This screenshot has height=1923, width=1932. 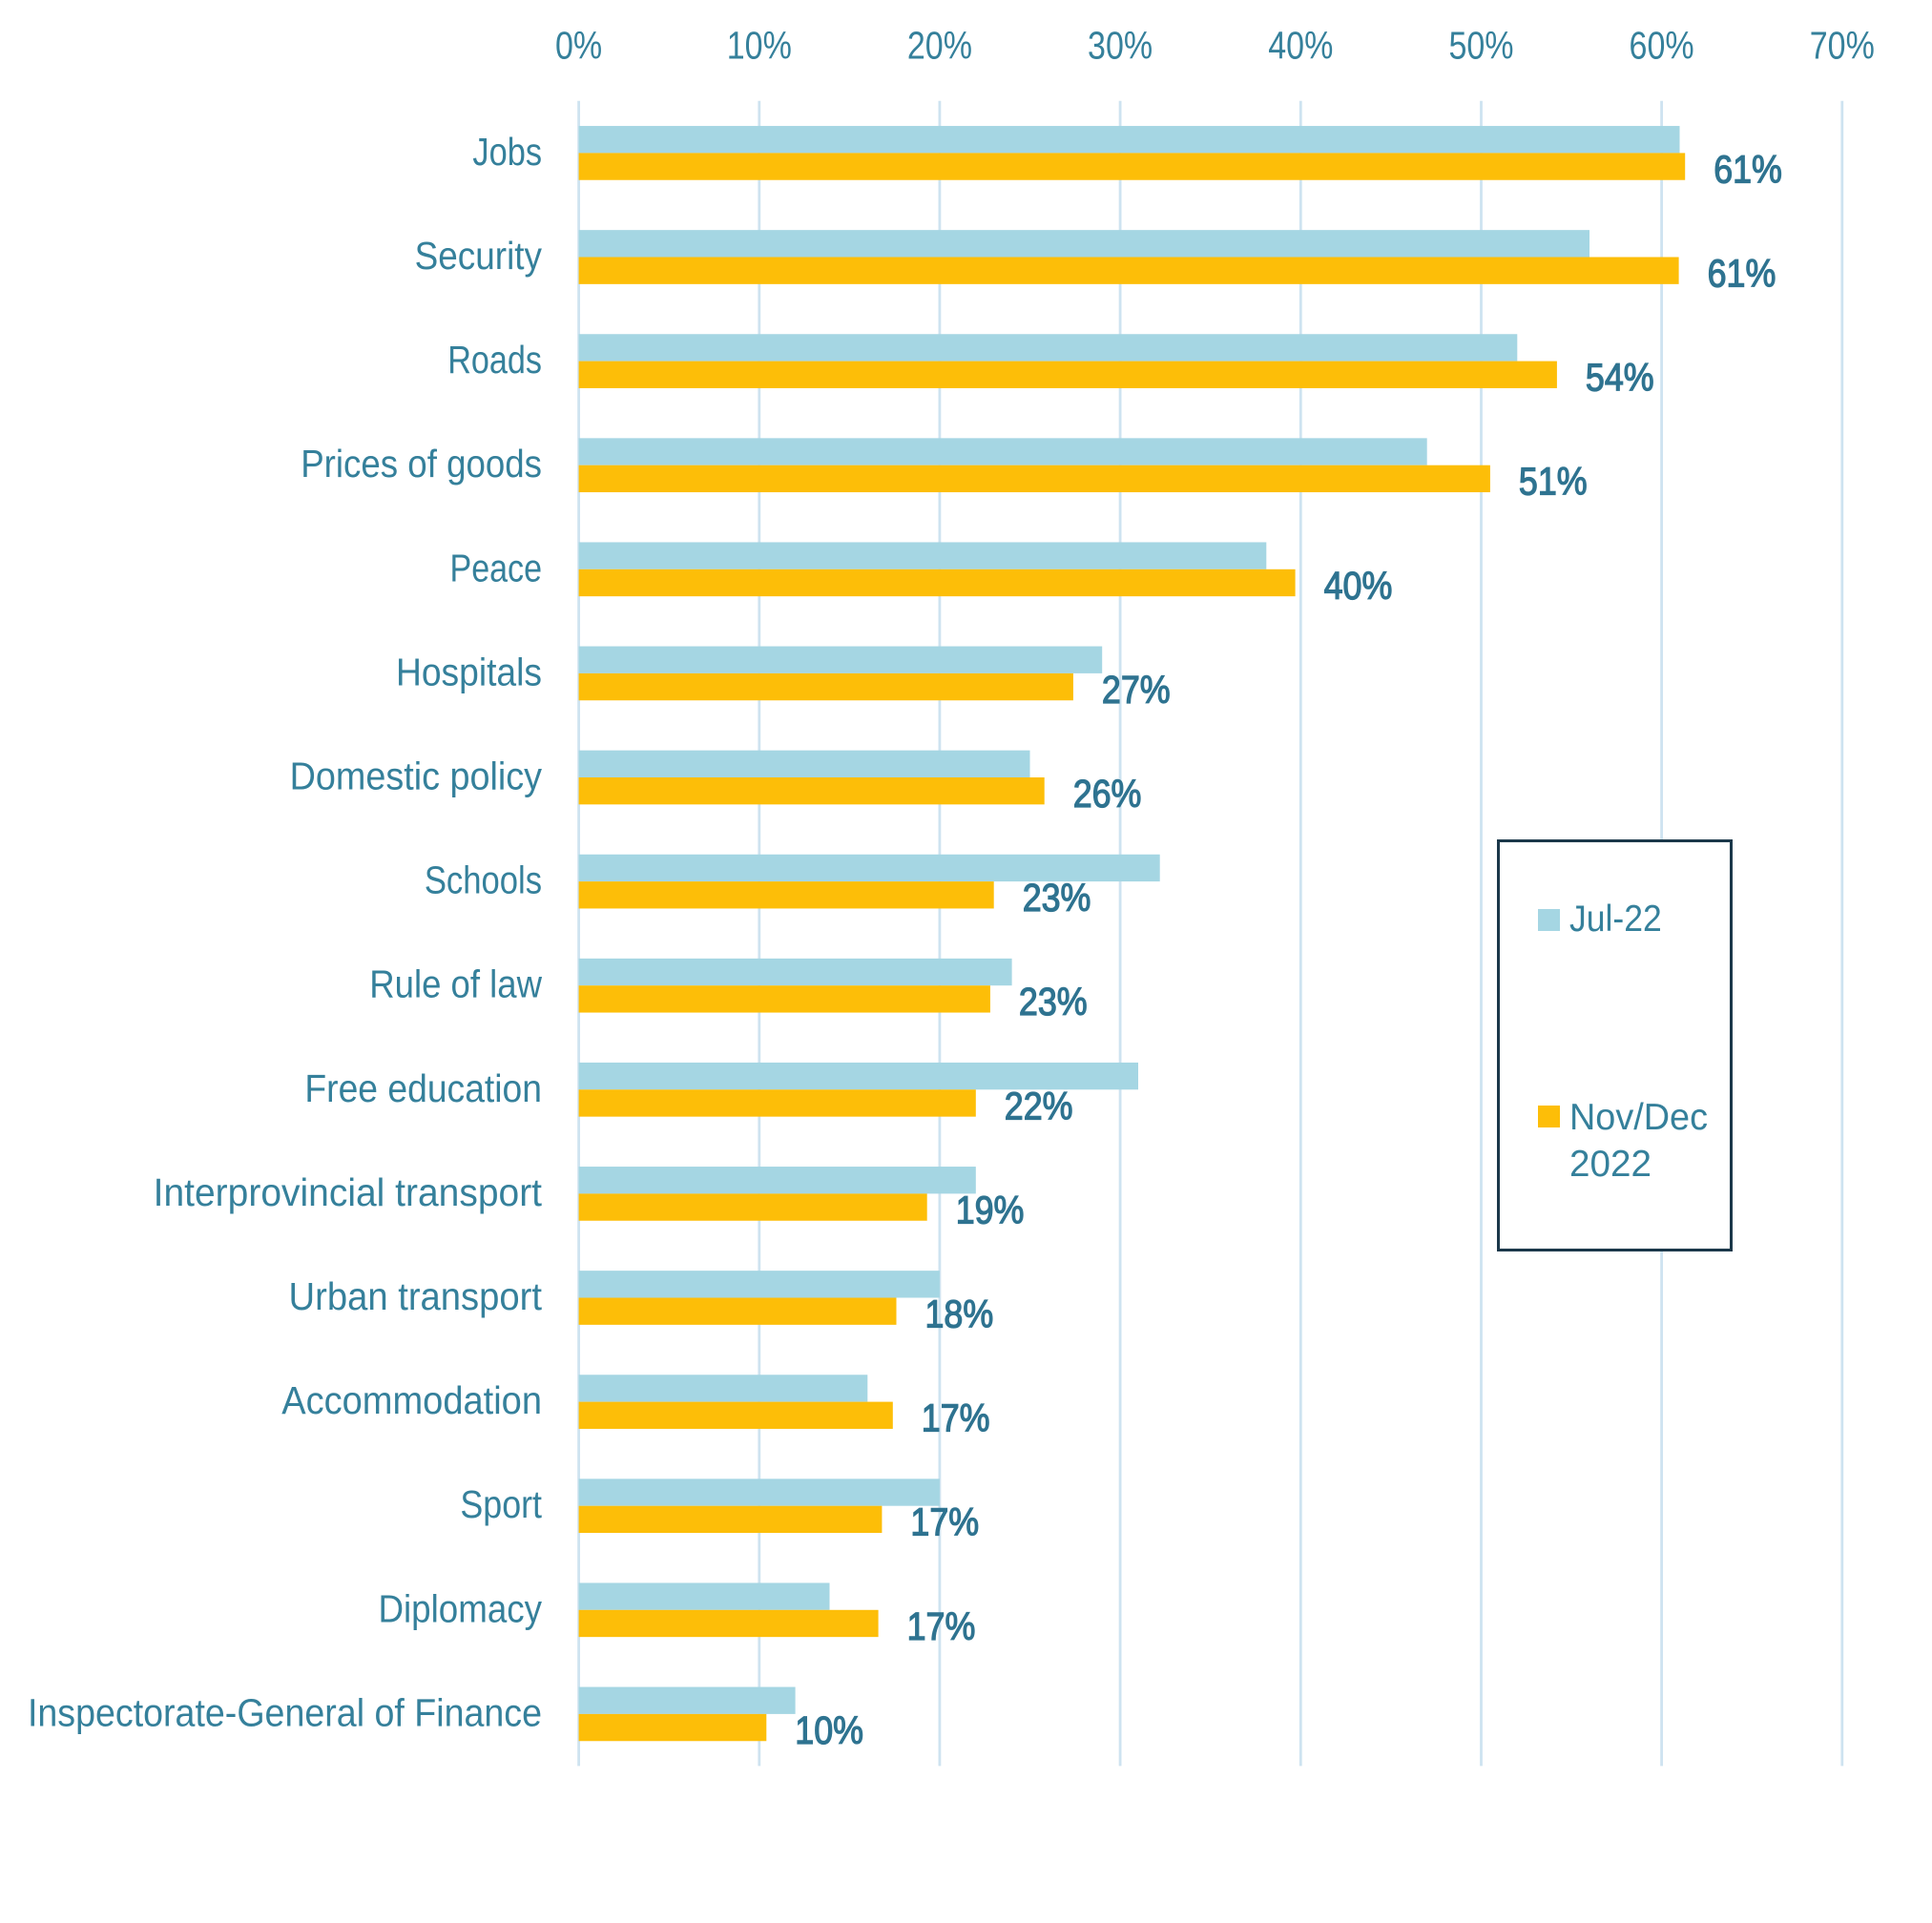 I want to click on svg-text: Rule of law, so click(x=456, y=985).